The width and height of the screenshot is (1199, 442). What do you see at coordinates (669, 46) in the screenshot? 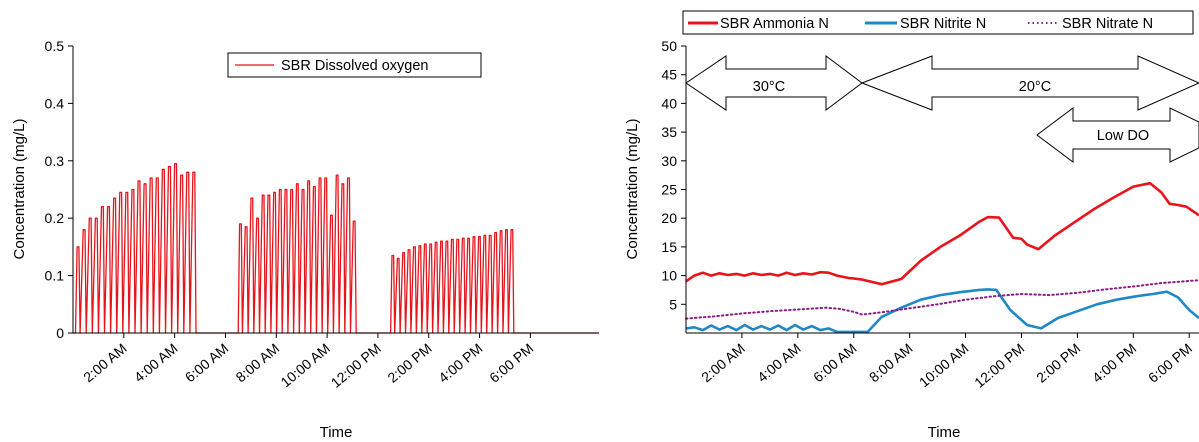
I see `y-tick-label: 50` at bounding box center [669, 46].